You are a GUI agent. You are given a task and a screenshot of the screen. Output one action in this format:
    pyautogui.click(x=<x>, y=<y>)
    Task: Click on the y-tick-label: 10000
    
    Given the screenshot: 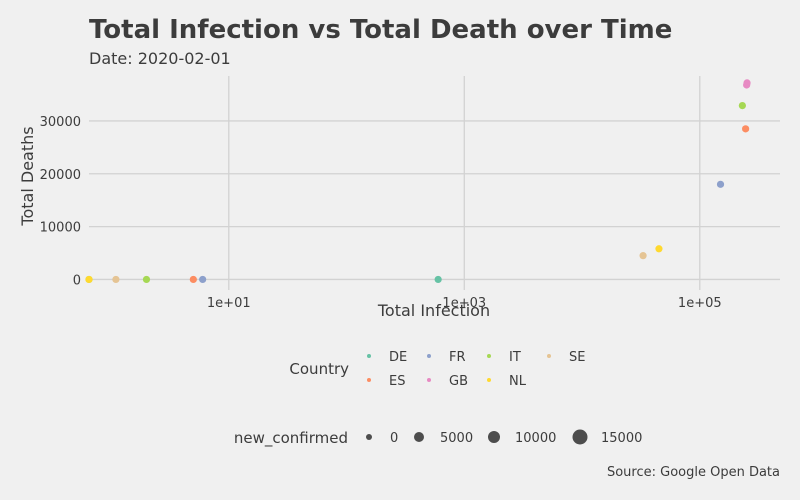 What is the action you would take?
    pyautogui.click(x=60, y=228)
    